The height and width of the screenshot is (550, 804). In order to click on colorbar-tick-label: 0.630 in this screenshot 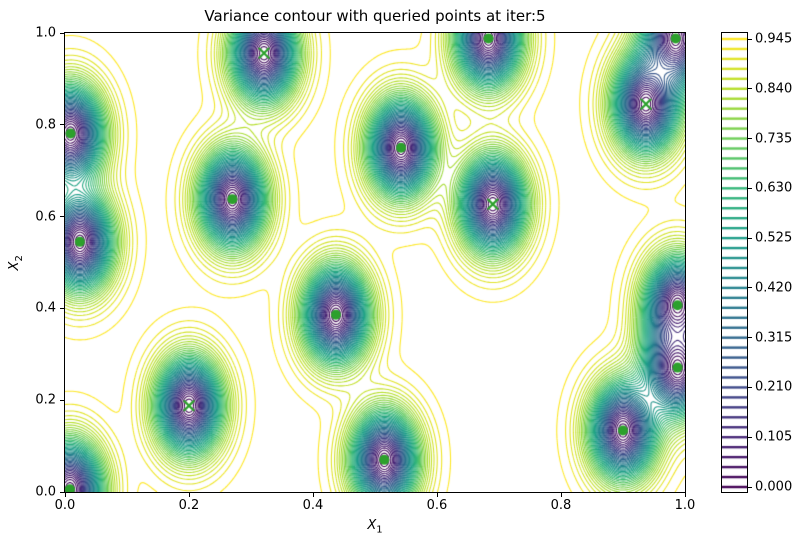, I will do `click(774, 188)`.